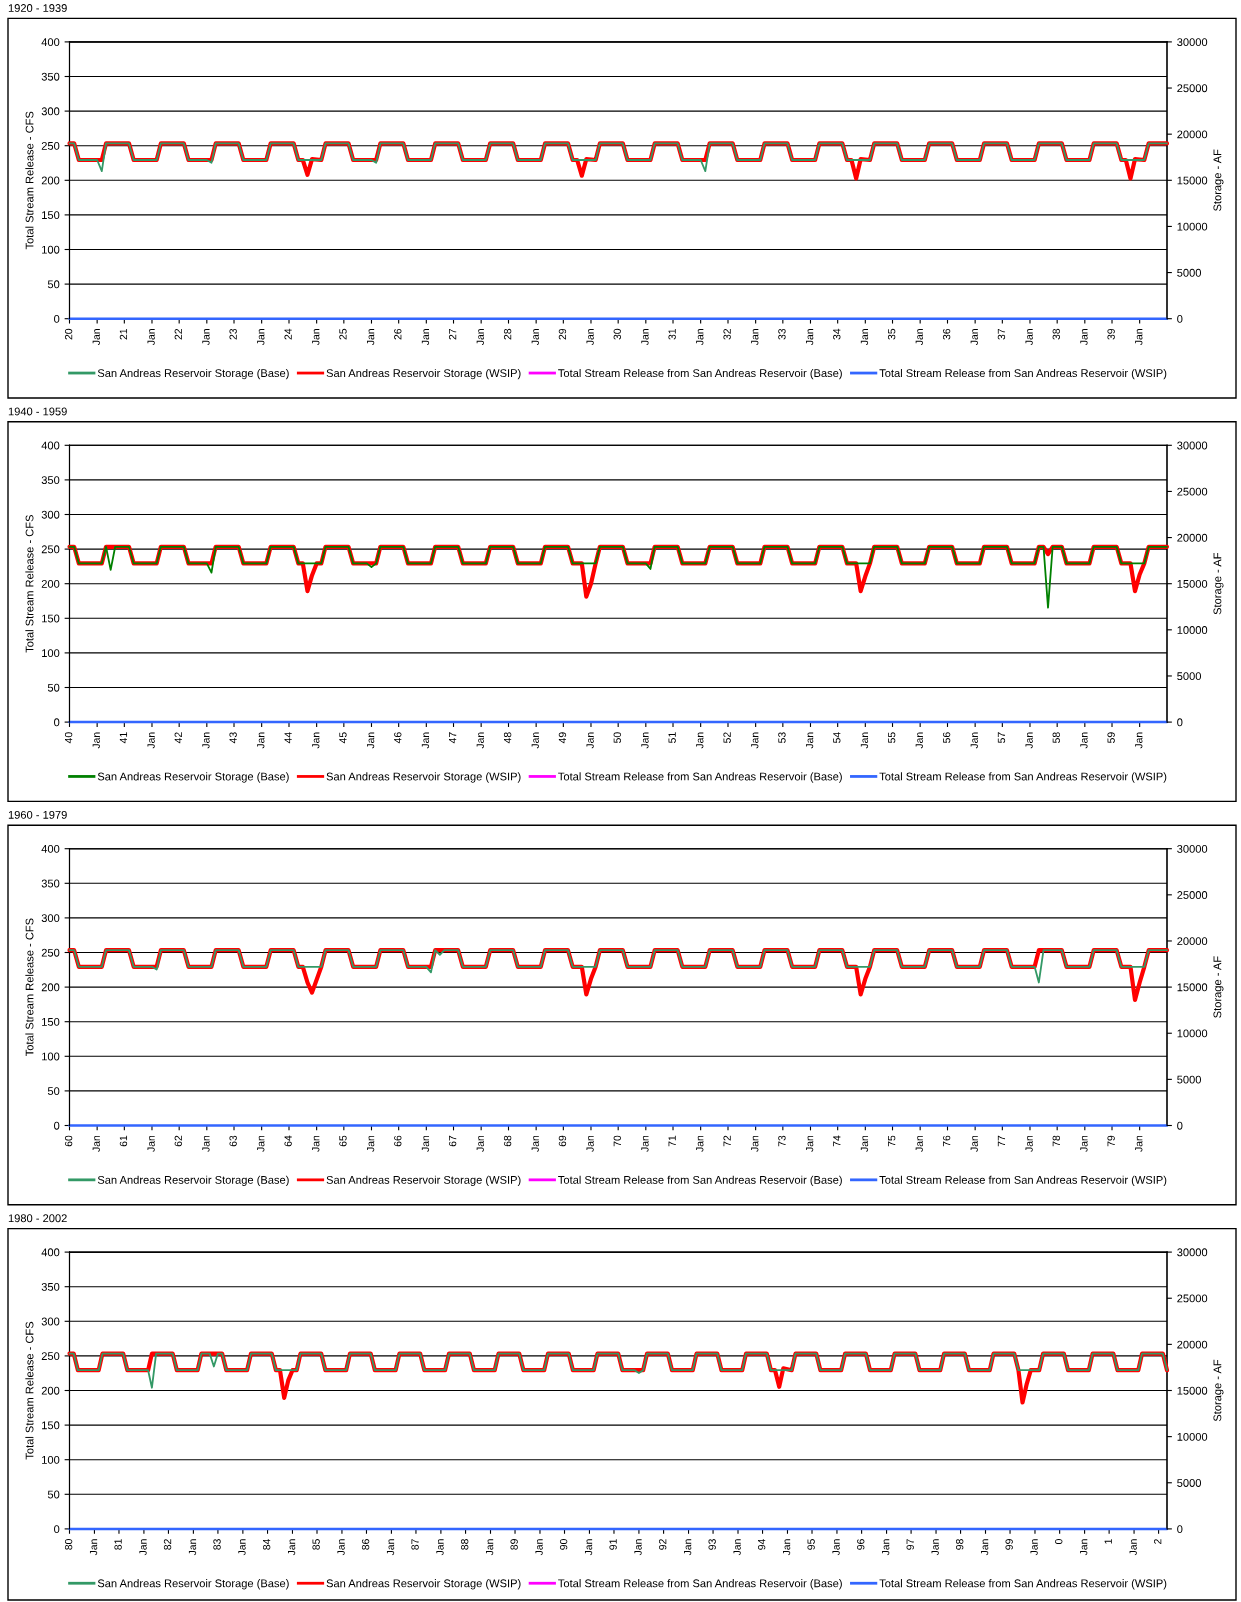 The height and width of the screenshot is (1602, 1241). Describe the element at coordinates (562, 738) in the screenshot. I see `x-tick-label: 49` at that location.